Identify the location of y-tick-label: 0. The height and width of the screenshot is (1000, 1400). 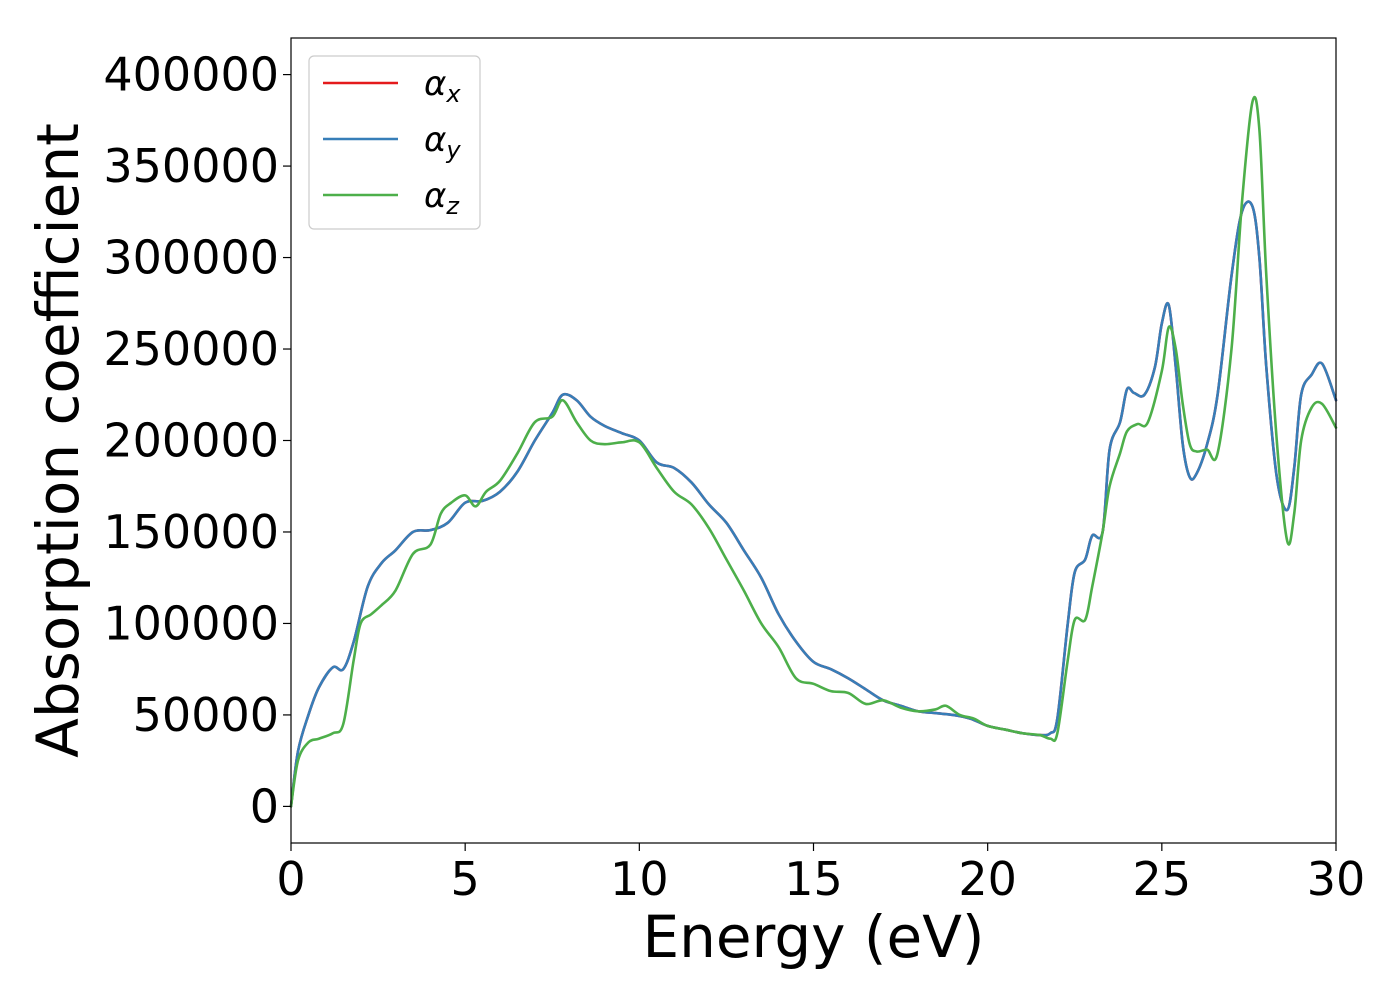
(264, 806).